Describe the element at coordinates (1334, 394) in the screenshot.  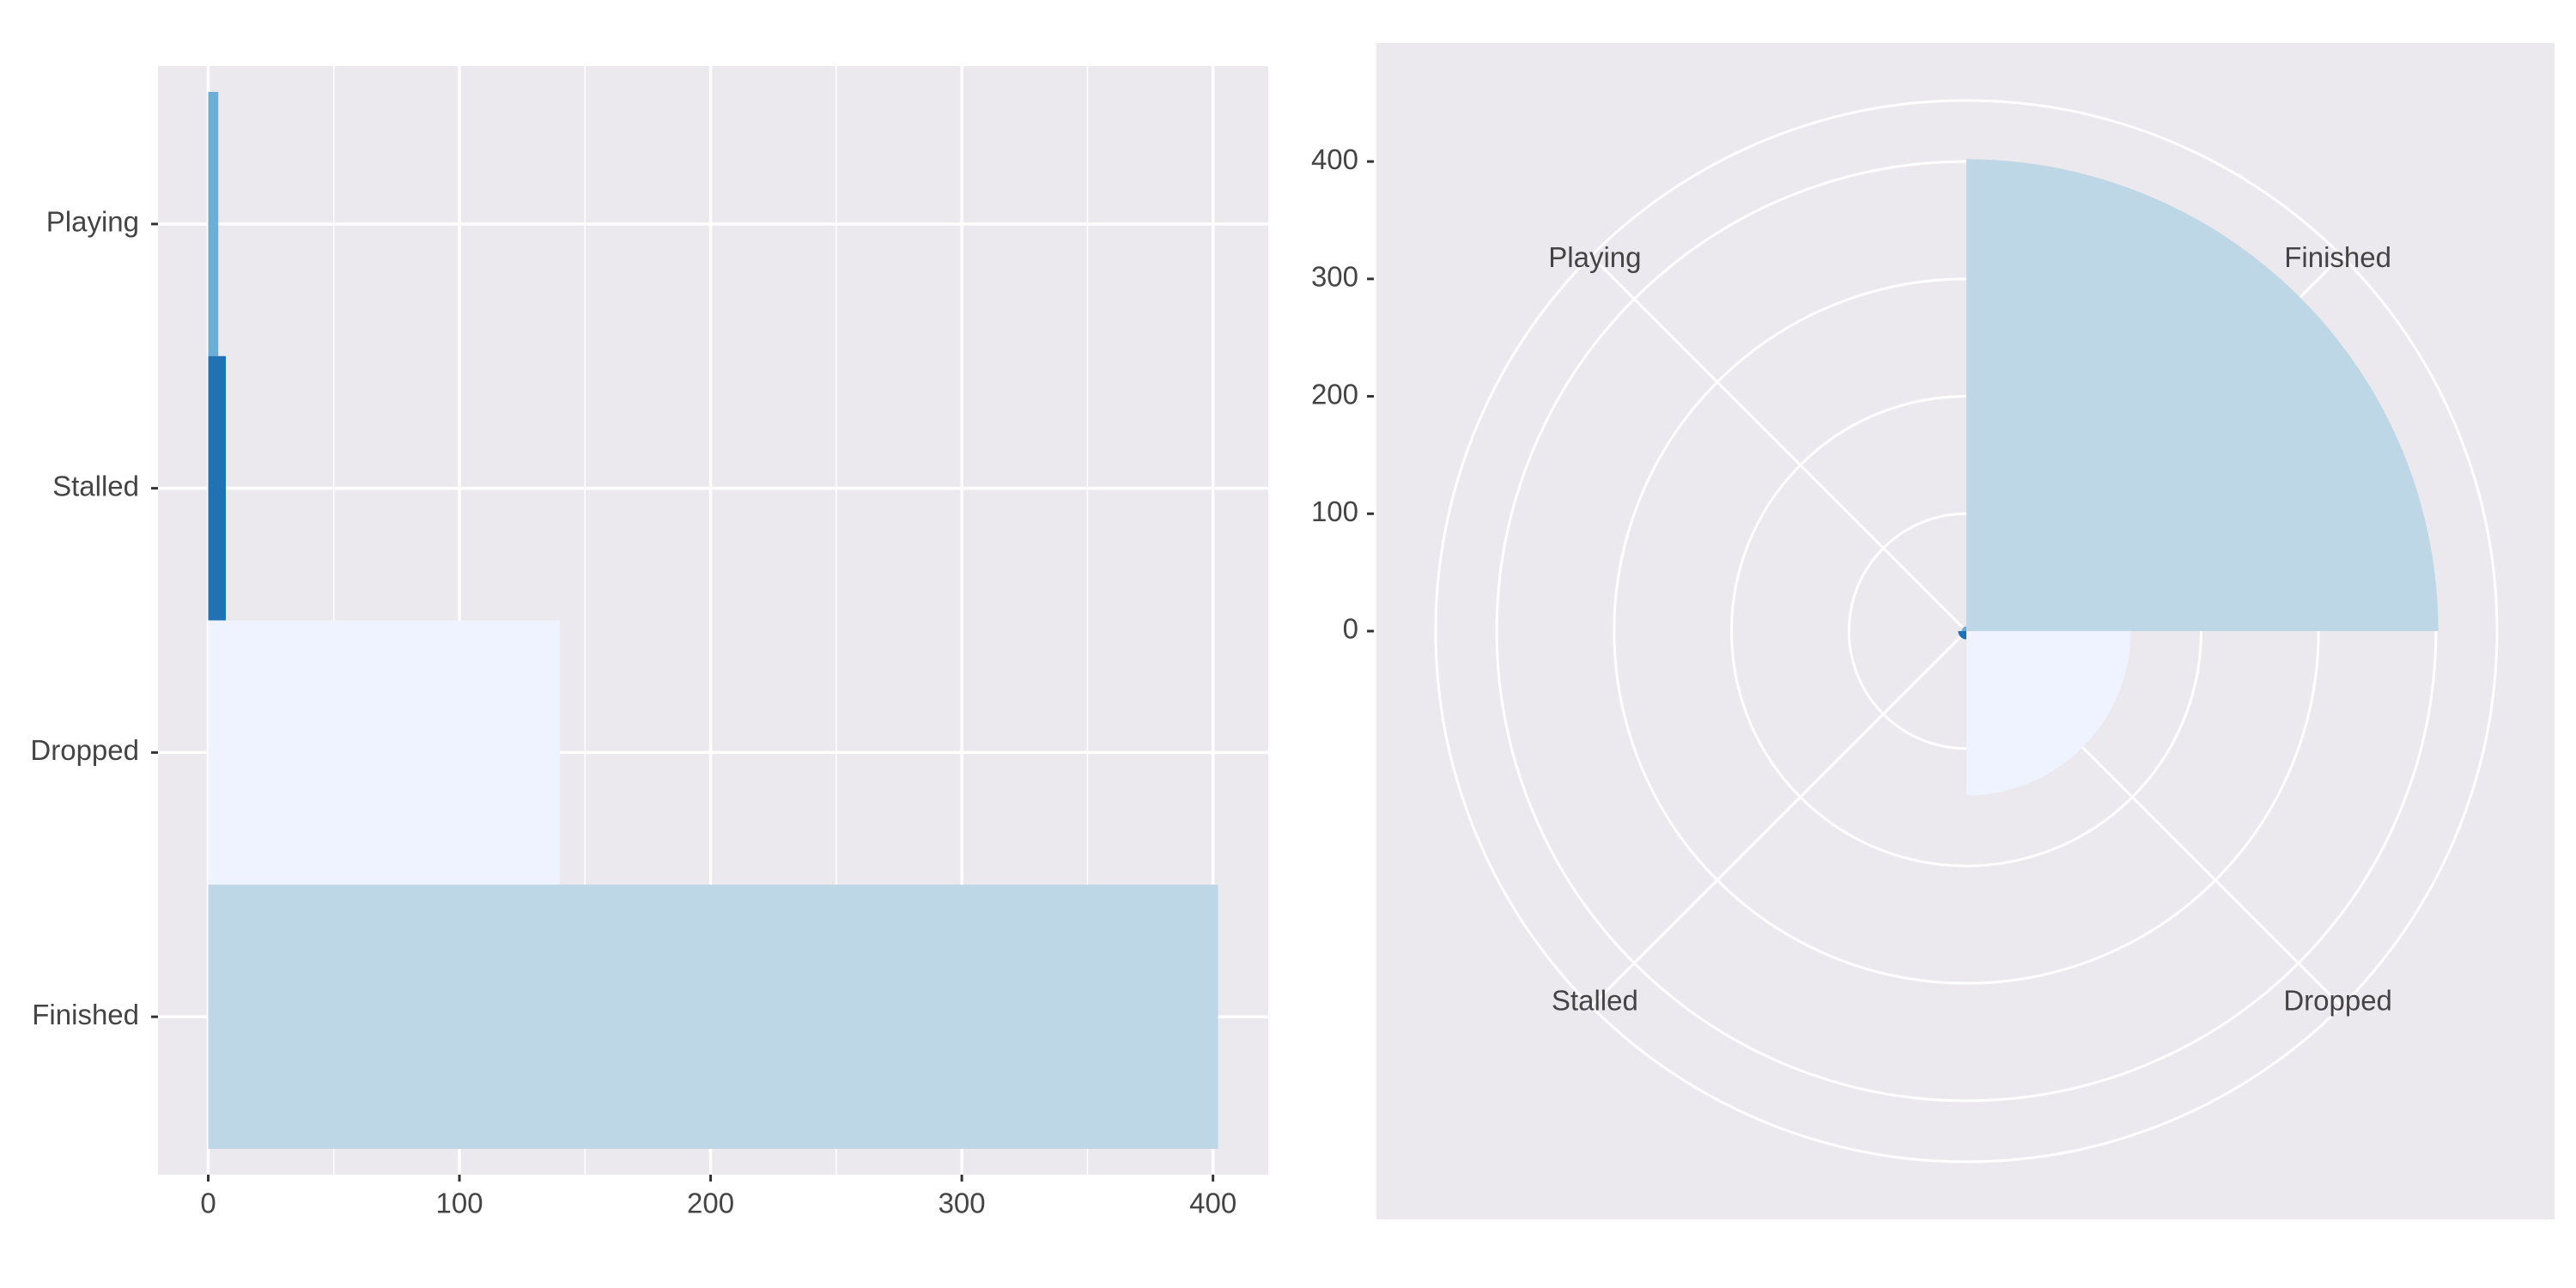
I see `r-tick-label: 200` at that location.